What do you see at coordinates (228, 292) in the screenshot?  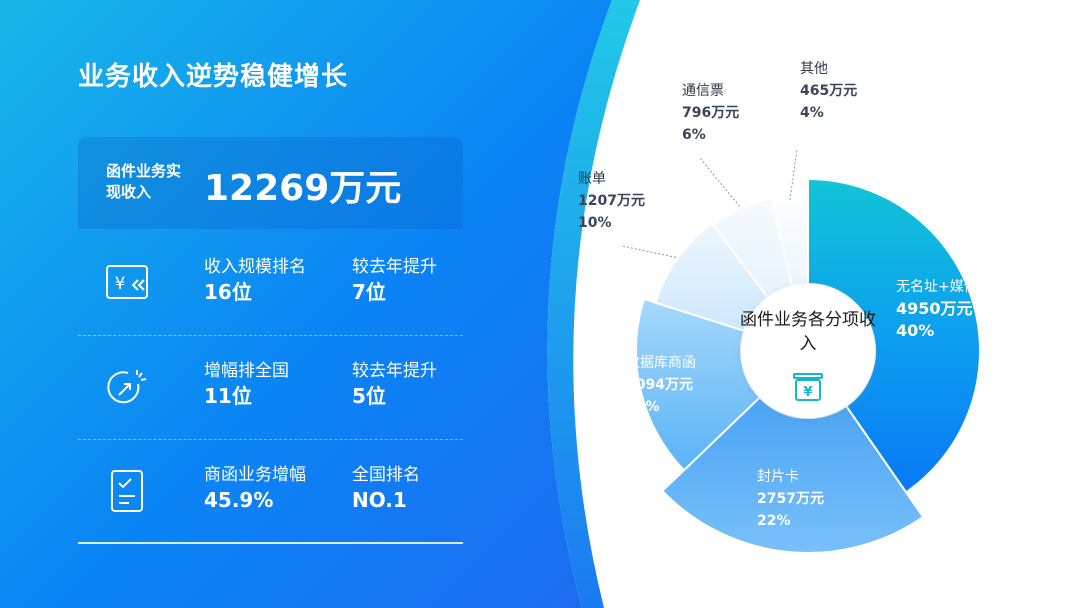 I see `rank-value: 16位` at bounding box center [228, 292].